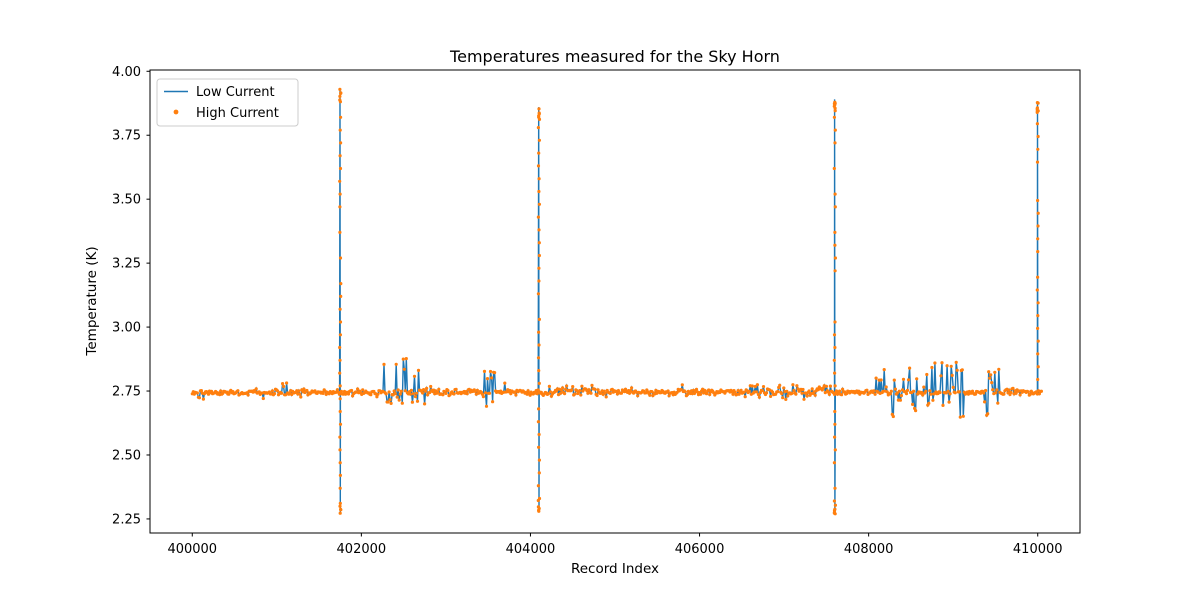 This screenshot has height=600, width=1200. What do you see at coordinates (1038, 549) in the screenshot?
I see `x-tick-label: 410000` at bounding box center [1038, 549].